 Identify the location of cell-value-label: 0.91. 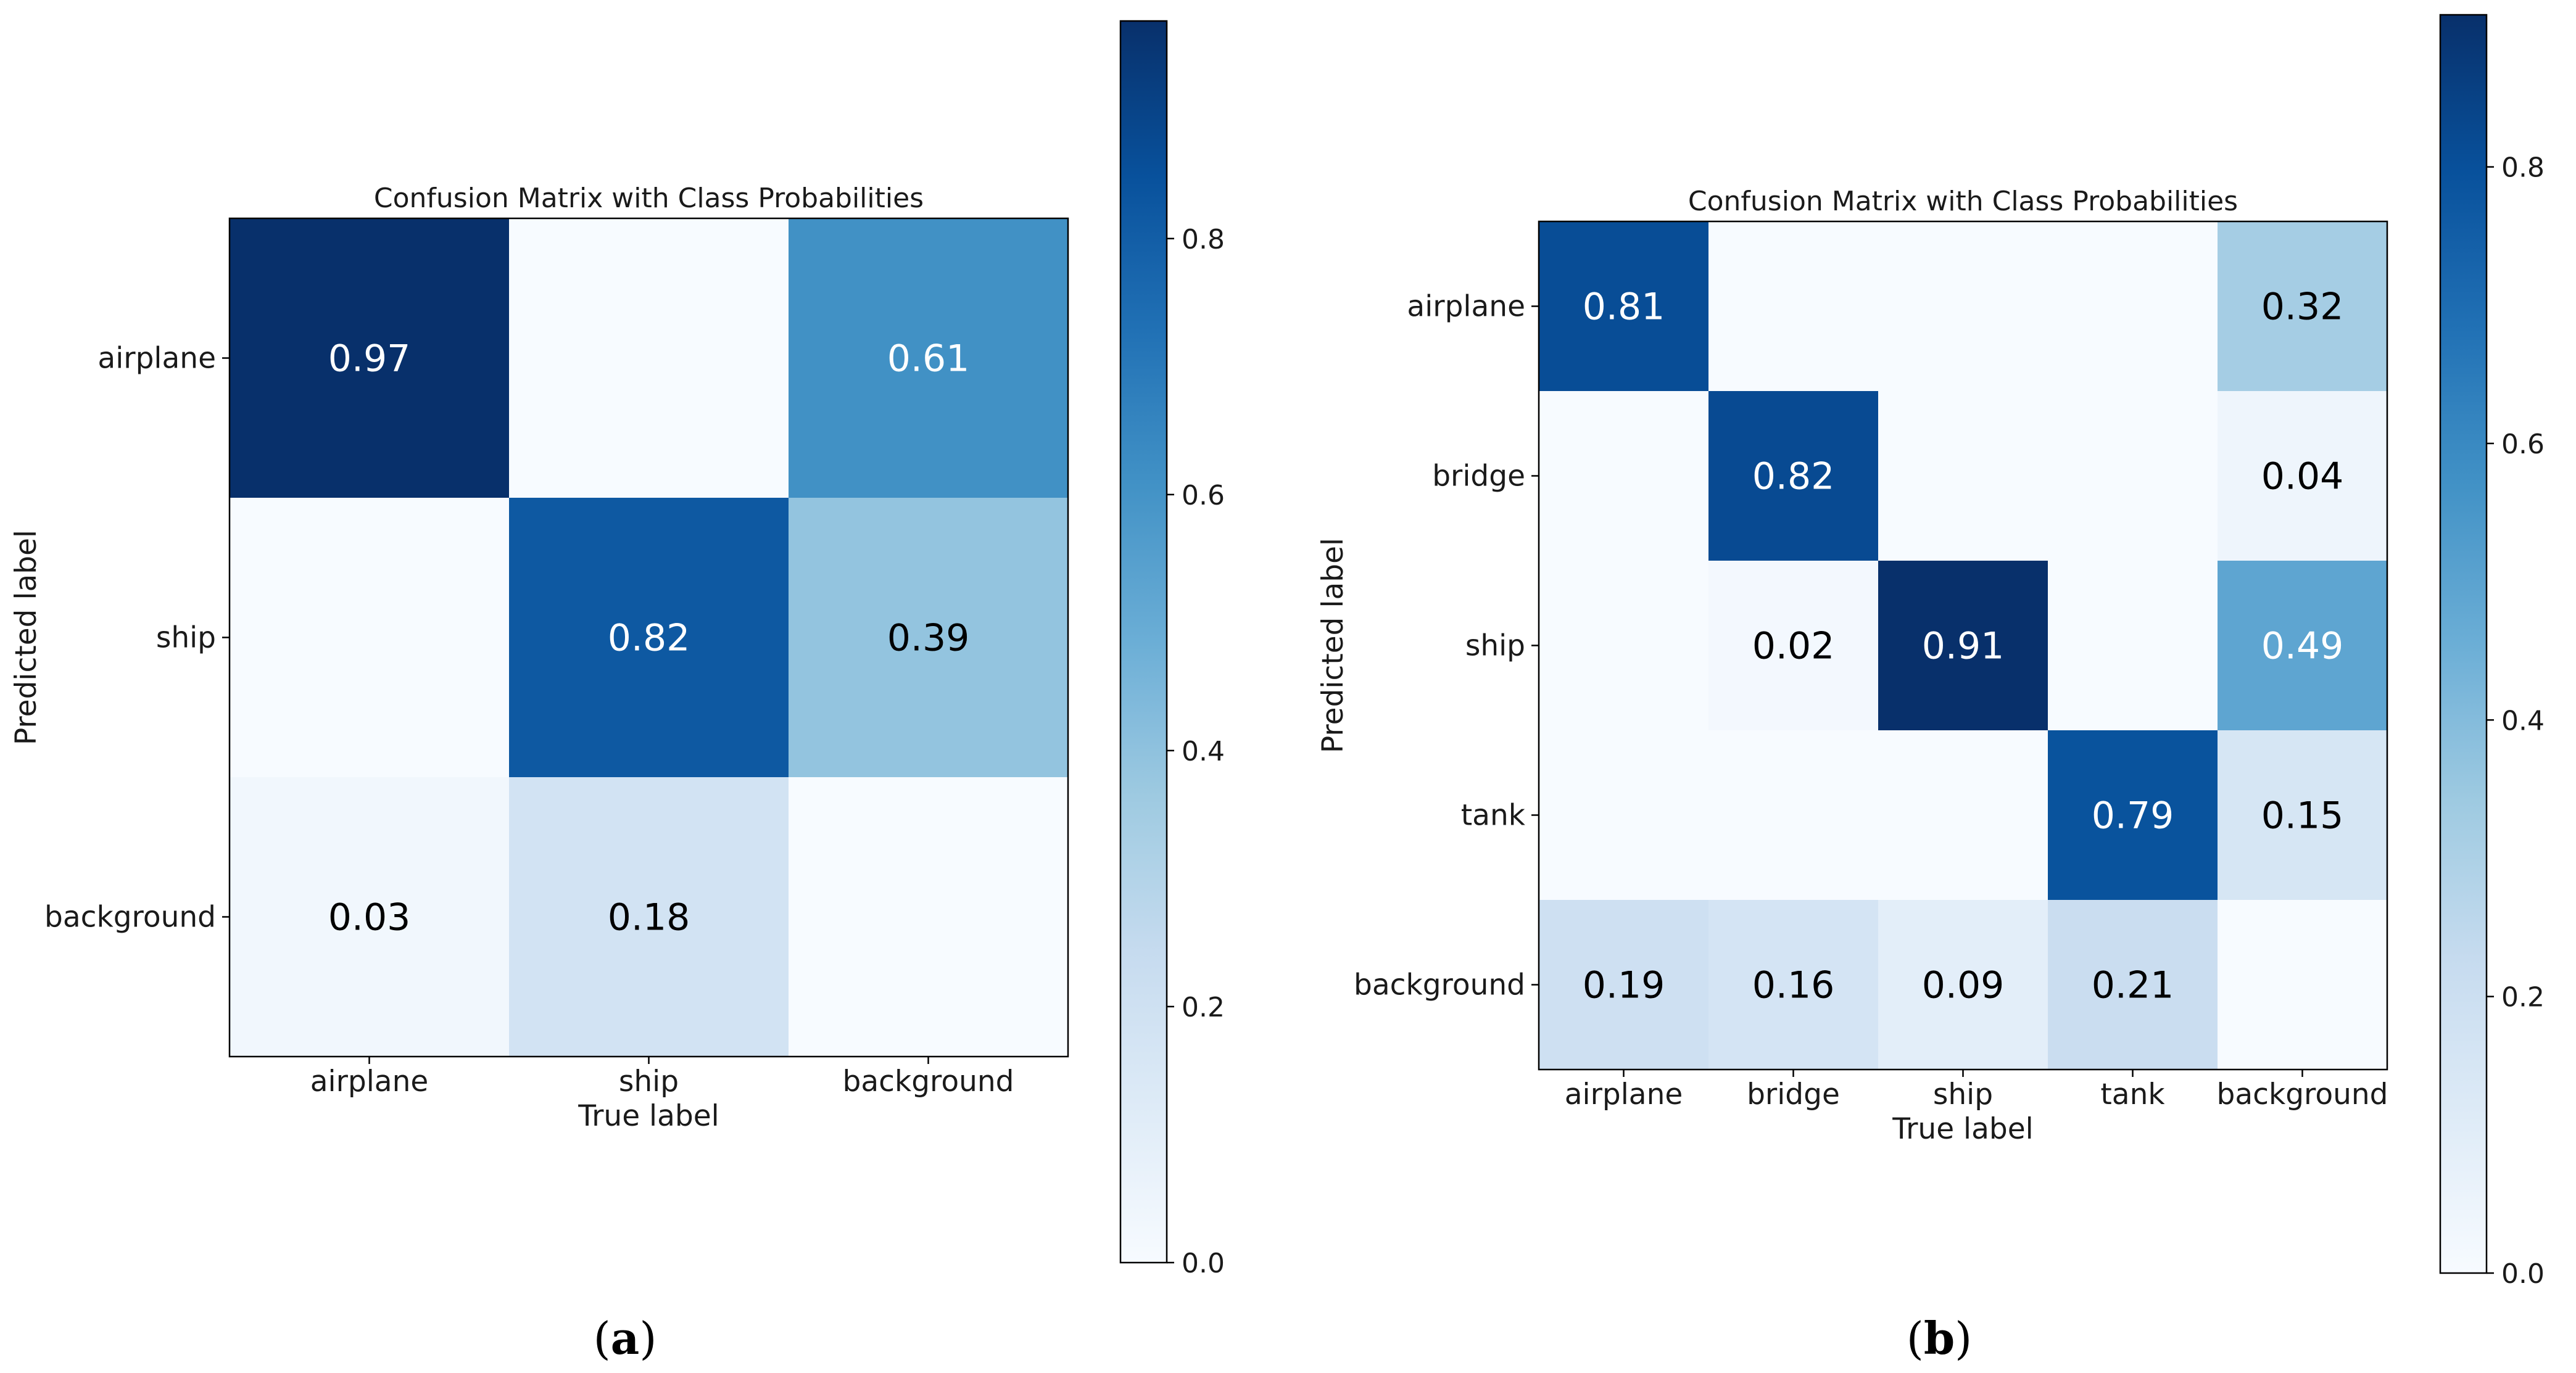
(1963, 647).